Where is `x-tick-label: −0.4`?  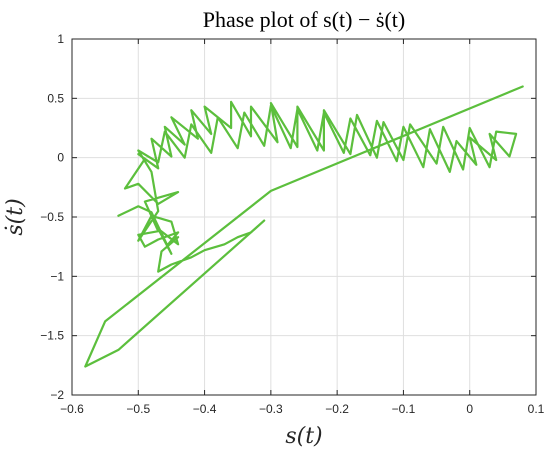
x-tick-label: −0.4 is located at coordinates (205, 409).